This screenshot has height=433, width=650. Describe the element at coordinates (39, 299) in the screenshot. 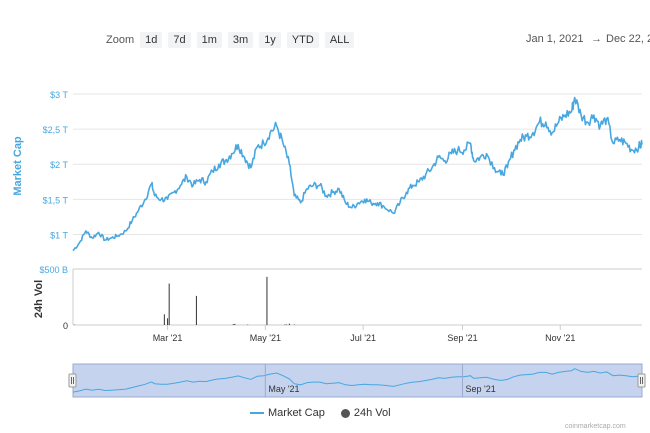

I see `y-axis-title-volume: 24h Vol` at that location.